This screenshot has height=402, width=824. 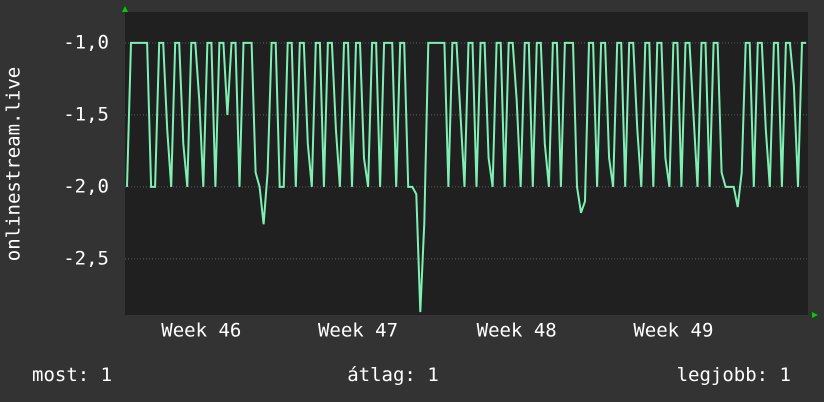 I want to click on stat-legjobb: legjobb: 1, so click(x=734, y=375).